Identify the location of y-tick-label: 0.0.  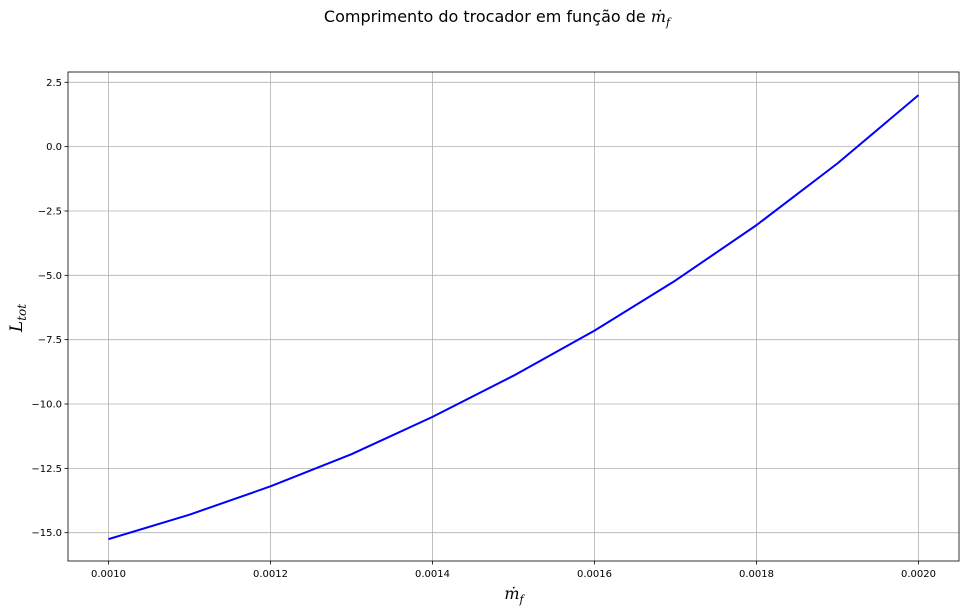
(54, 147).